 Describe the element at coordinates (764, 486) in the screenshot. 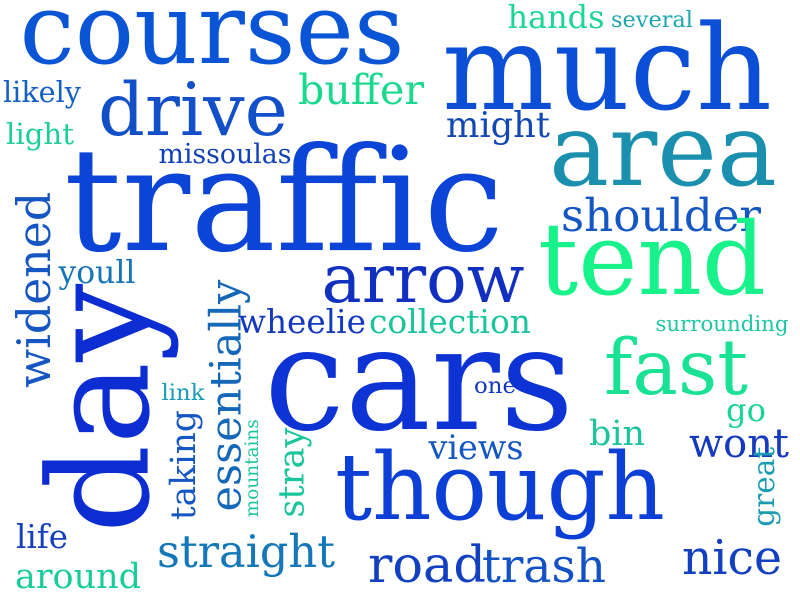

I see `word-great: great` at that location.